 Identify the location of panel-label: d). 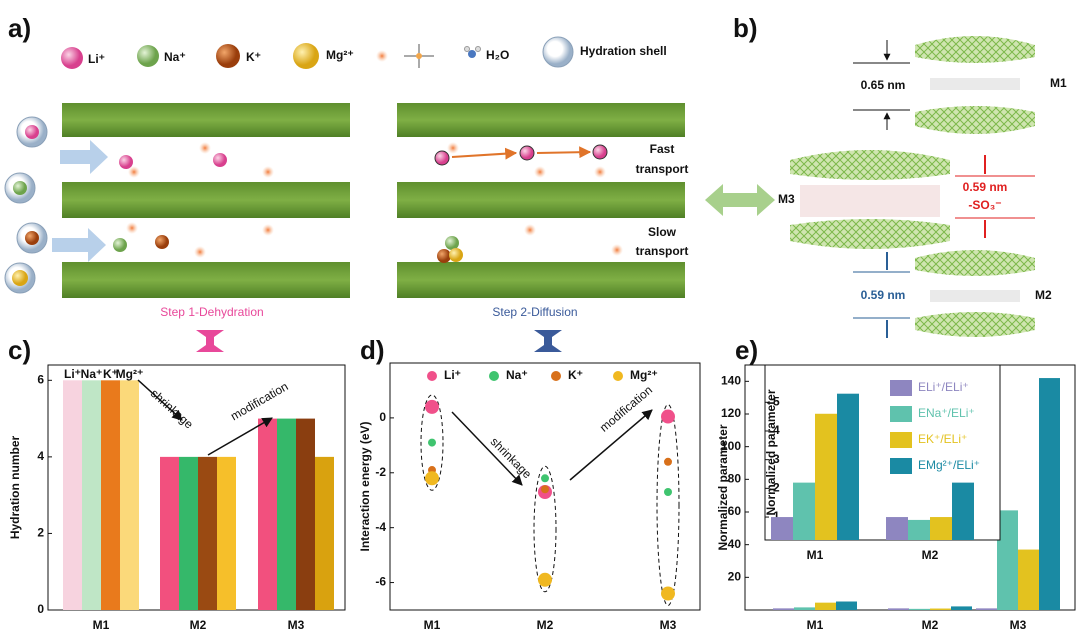
(372, 350).